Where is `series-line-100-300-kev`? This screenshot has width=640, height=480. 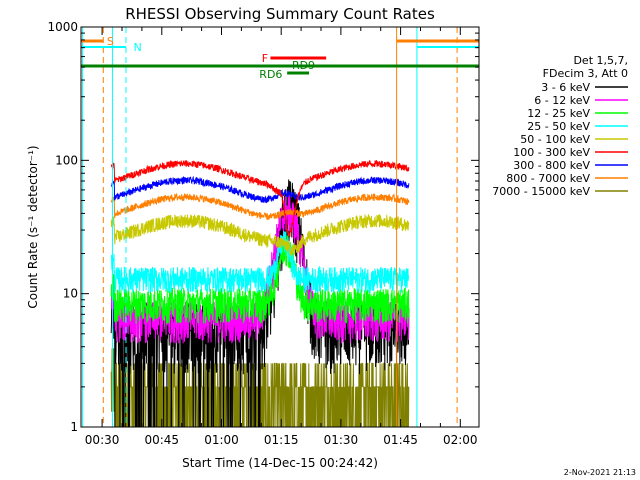
series-line-100-300-kev is located at coordinates (260, 198).